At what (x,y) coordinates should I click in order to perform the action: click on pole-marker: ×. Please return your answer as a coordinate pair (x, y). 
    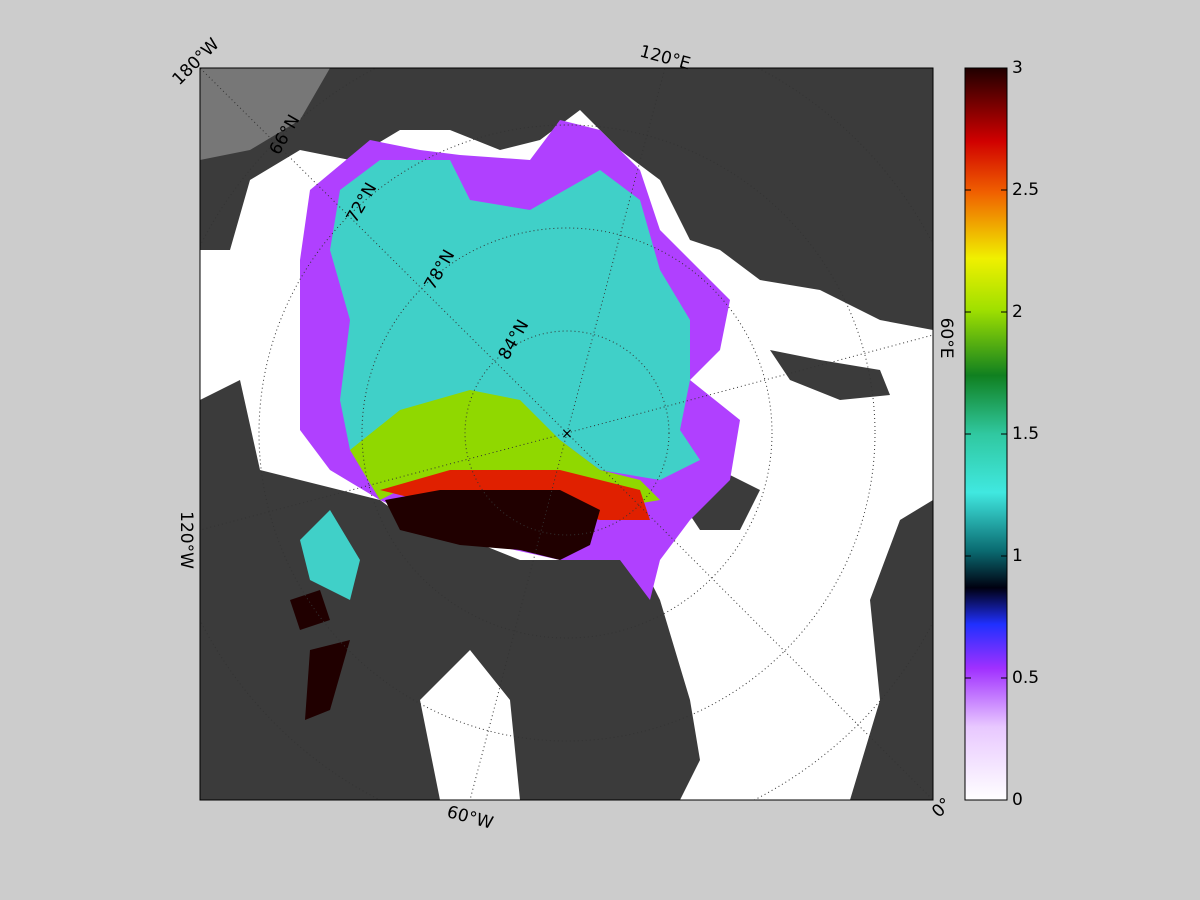
    Looking at the image, I should click on (567, 434).